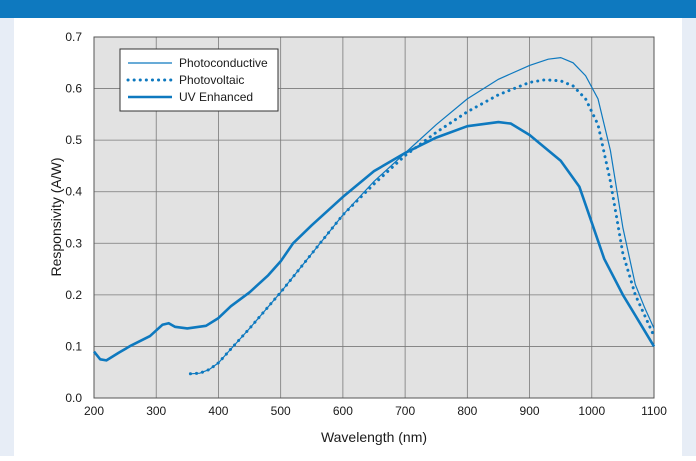 The image size is (696, 461). What do you see at coordinates (56, 216) in the screenshot?
I see `y-axis-label: Responsivity (A/W)` at bounding box center [56, 216].